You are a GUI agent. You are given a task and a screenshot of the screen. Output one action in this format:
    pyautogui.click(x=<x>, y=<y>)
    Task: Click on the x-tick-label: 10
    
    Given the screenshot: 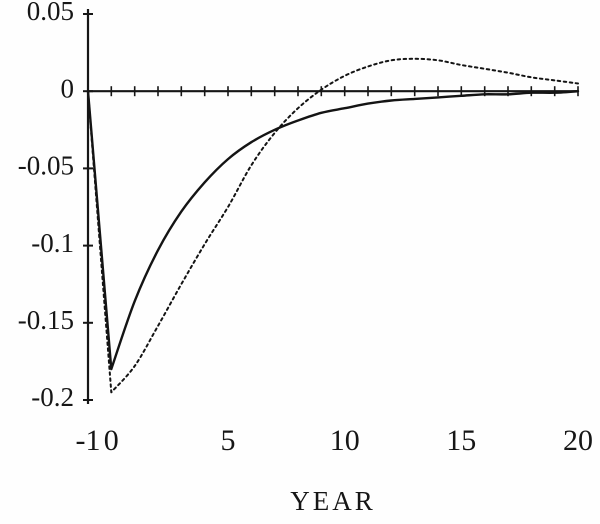 What is the action you would take?
    pyautogui.click(x=345, y=440)
    